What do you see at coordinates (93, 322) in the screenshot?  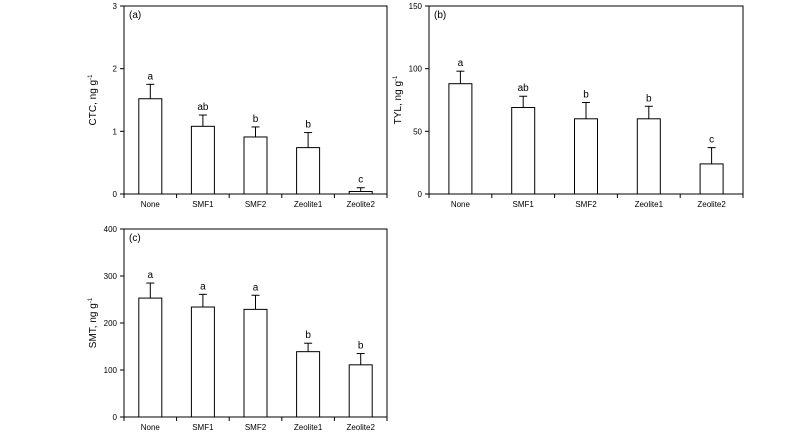 I see `y-axis-label: SMT, ng g-1` at bounding box center [93, 322].